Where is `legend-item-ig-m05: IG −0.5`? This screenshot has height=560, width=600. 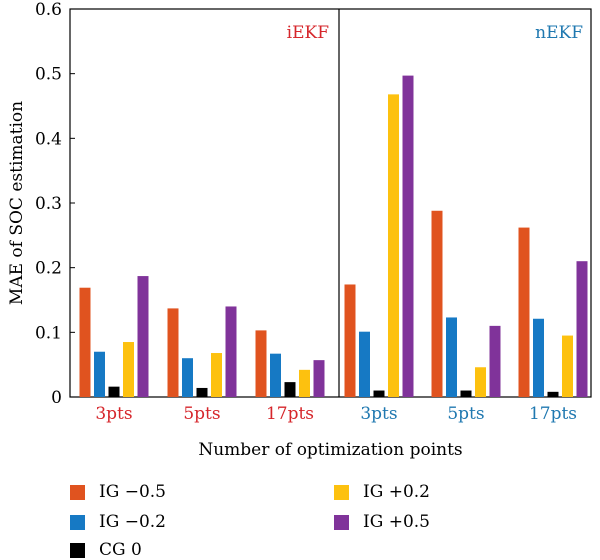 legend-item-ig-m05: IG −0.5 is located at coordinates (118, 492).